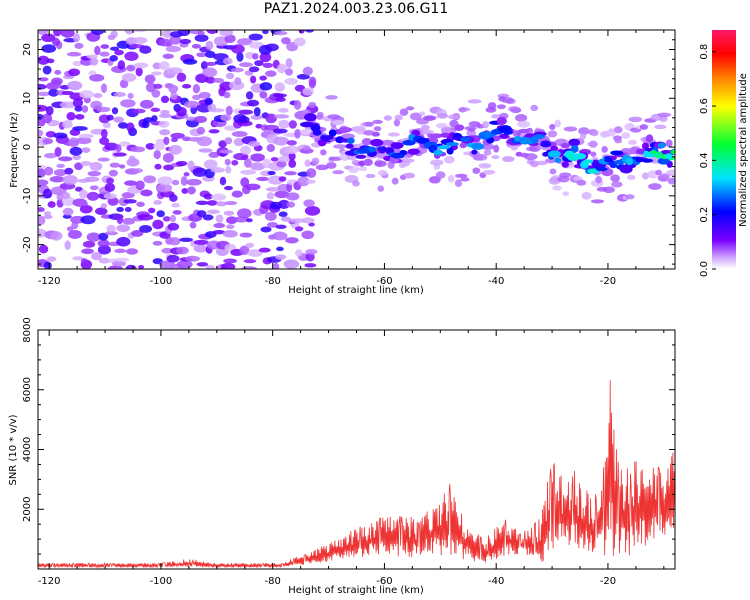 The width and height of the screenshot is (750, 600). What do you see at coordinates (356, 290) in the screenshot?
I see `top-x-axis-label: Height of straight line (km)` at bounding box center [356, 290].